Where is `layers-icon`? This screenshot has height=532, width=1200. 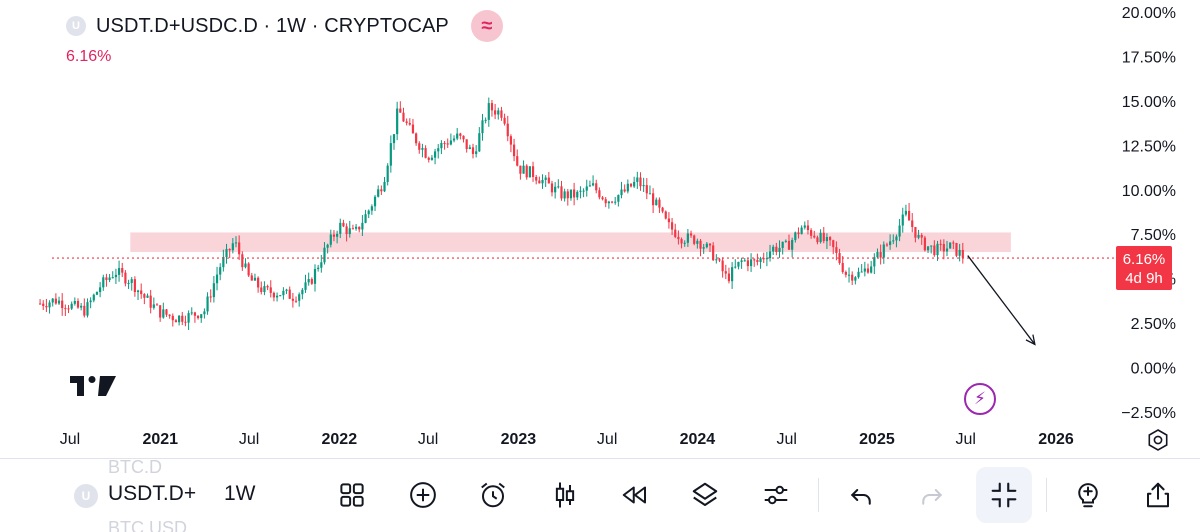 layers-icon is located at coordinates (705, 495).